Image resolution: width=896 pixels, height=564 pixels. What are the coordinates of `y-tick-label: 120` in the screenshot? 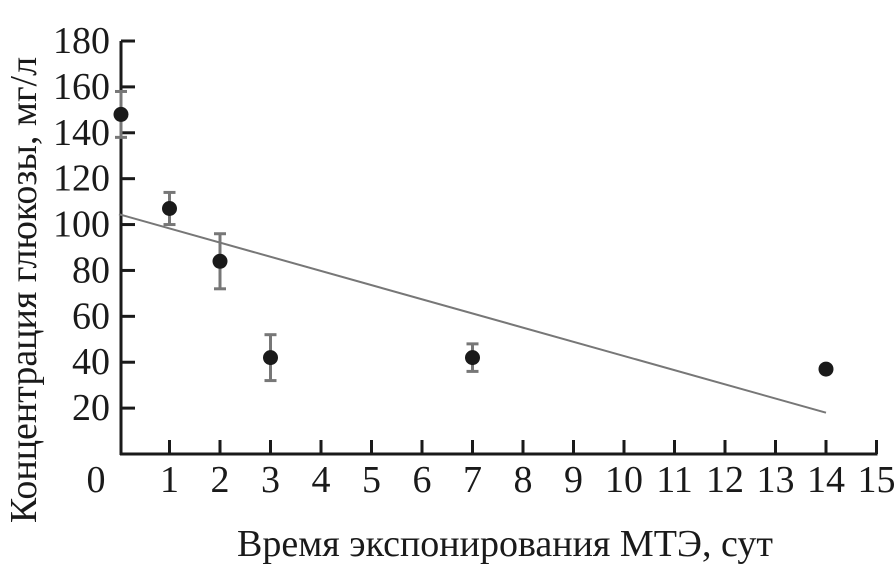 It's located at (81, 179).